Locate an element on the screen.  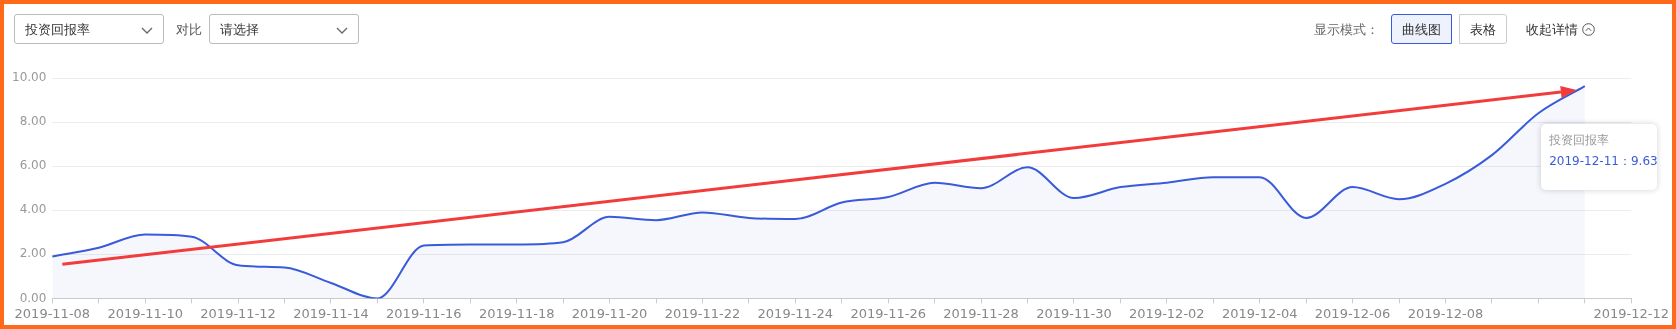
x-tick-label: 2019-12-12 is located at coordinates (1631, 313).